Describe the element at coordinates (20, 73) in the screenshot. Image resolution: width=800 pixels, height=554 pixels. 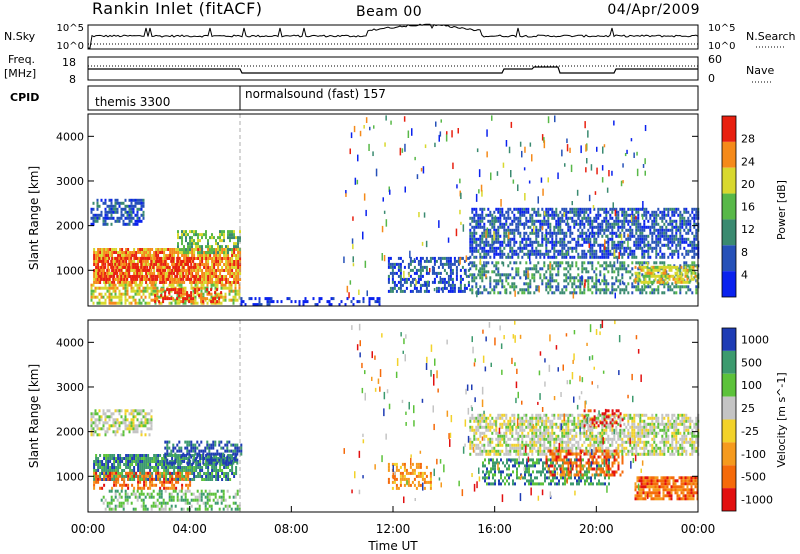
I see `freq-label-line2: [MHz]` at that location.